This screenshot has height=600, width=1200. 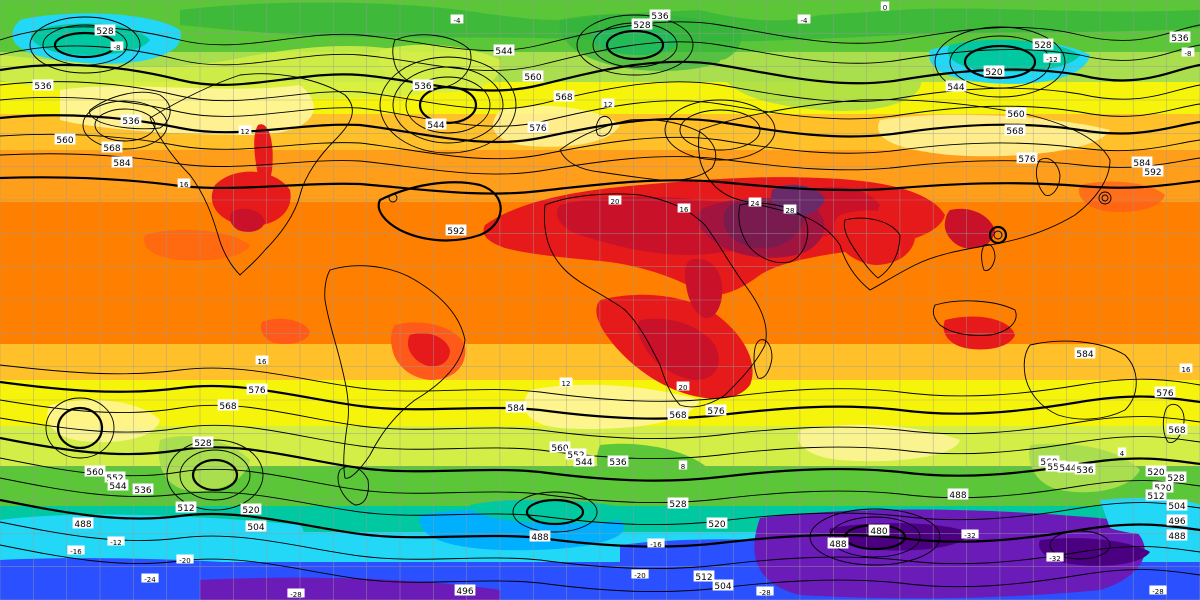 I want to click on usa-red, so click(x=251, y=198).